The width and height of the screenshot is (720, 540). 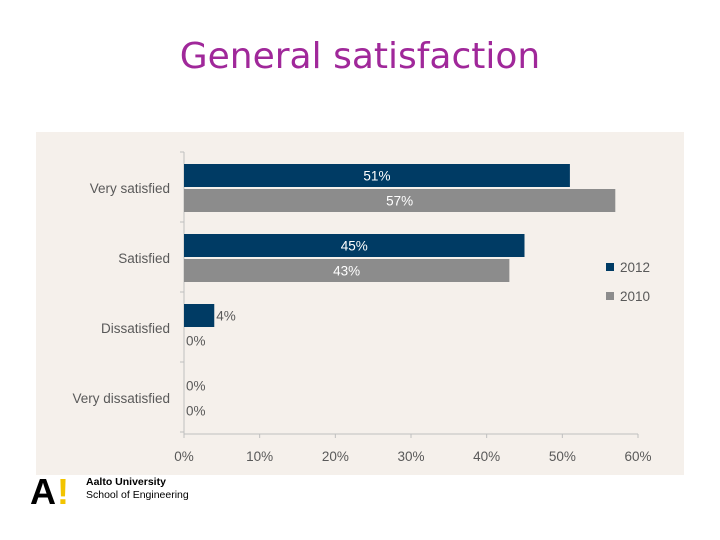 What do you see at coordinates (130, 188) in the screenshot?
I see `y-tick-label: Very satisfied` at bounding box center [130, 188].